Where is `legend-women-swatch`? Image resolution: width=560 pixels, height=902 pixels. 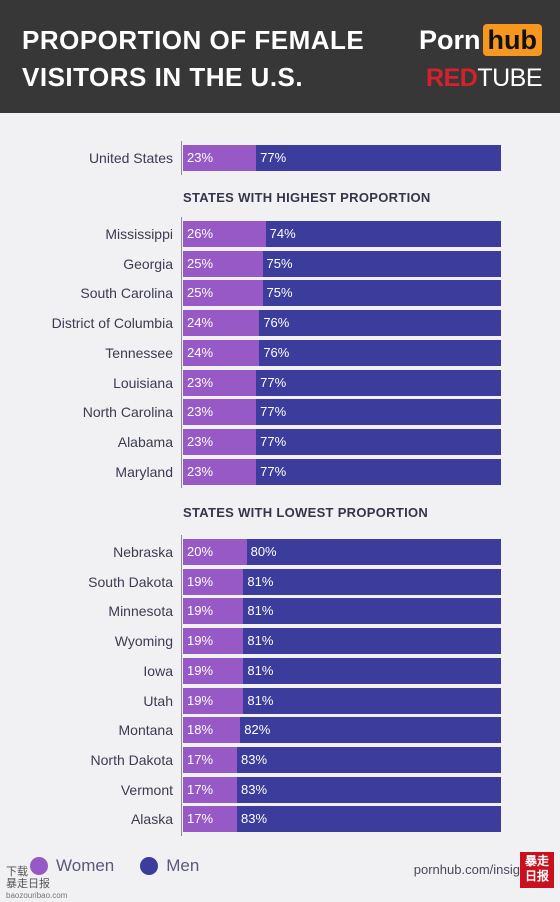 legend-women-swatch is located at coordinates (39, 866).